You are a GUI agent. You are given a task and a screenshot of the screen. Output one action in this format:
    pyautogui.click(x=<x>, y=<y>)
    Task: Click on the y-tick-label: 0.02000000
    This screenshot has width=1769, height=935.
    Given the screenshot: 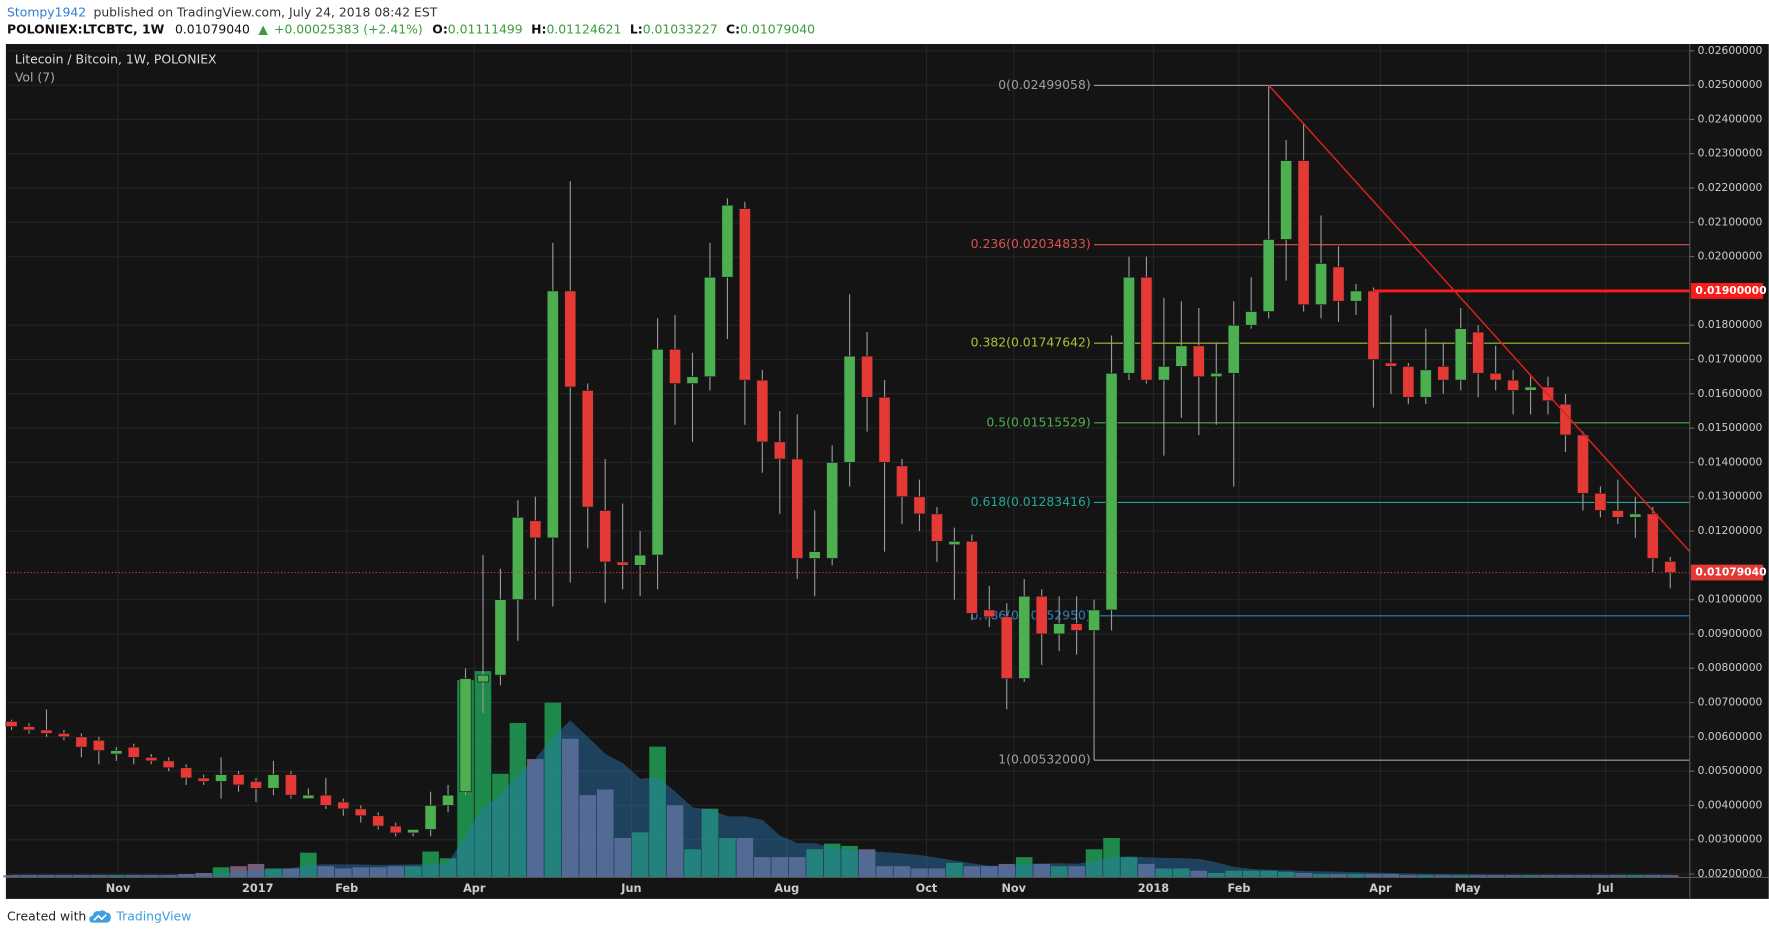 What is the action you would take?
    pyautogui.click(x=1730, y=256)
    